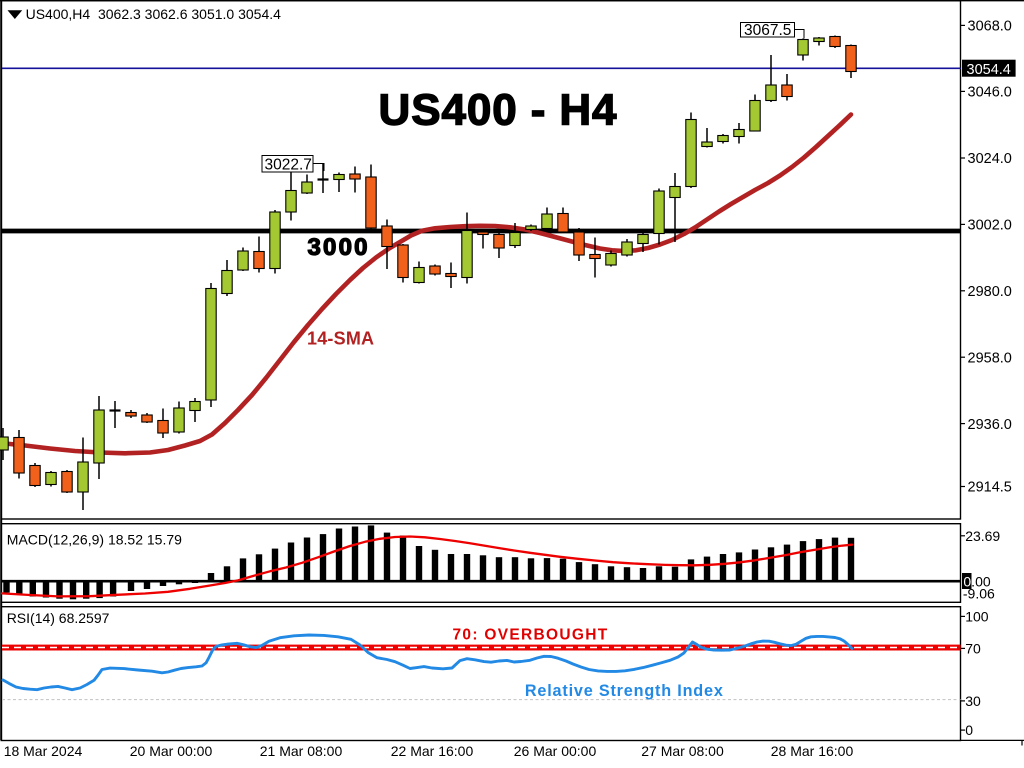 The image size is (1024, 768). What do you see at coordinates (432, 751) in the screenshot?
I see `svg-text: 22 Mar 16:00` at bounding box center [432, 751].